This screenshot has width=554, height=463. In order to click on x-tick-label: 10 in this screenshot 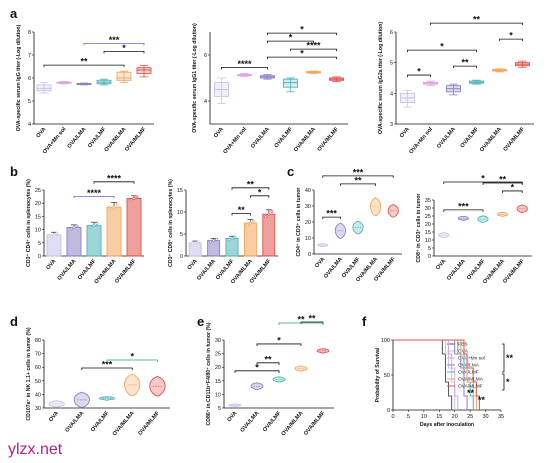, I will do `click(424, 417)`.